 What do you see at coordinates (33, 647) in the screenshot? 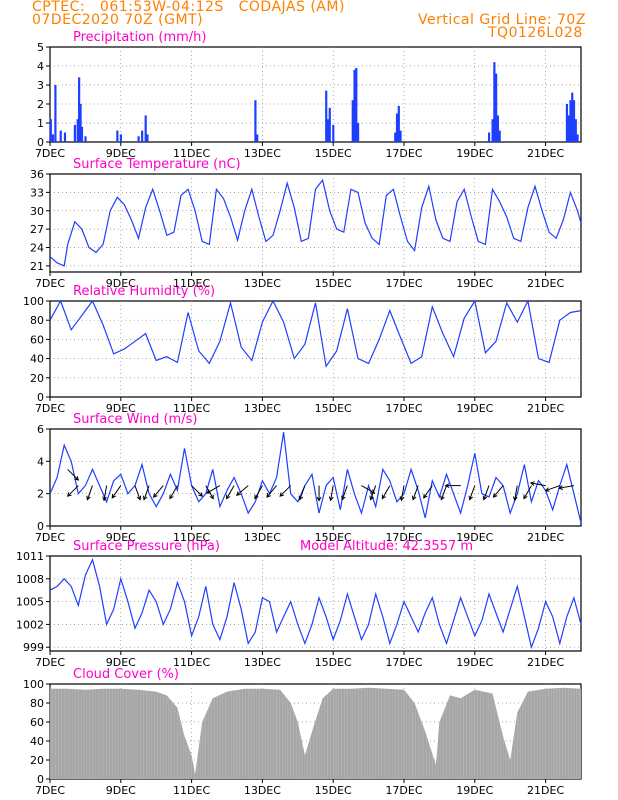
I see `y-tick-label: 999` at bounding box center [33, 647].